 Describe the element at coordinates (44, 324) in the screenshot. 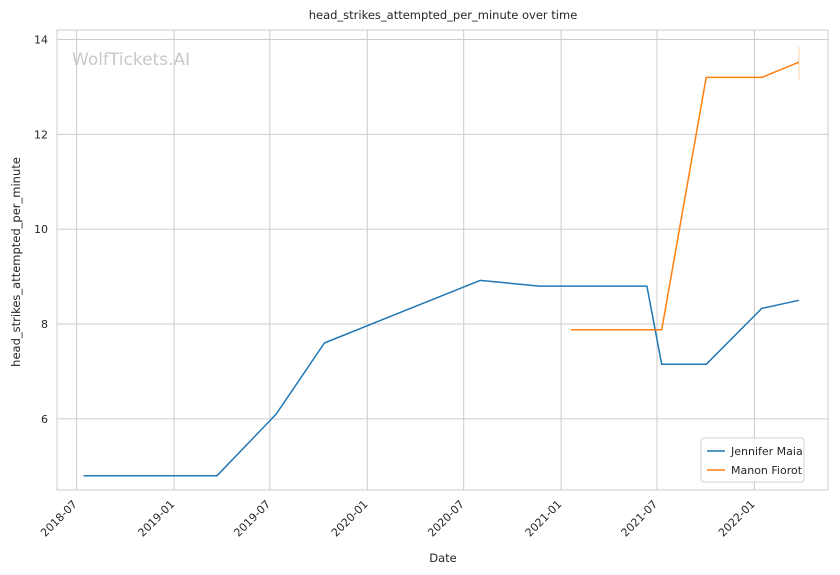

I see `y-tick-label: 8` at that location.